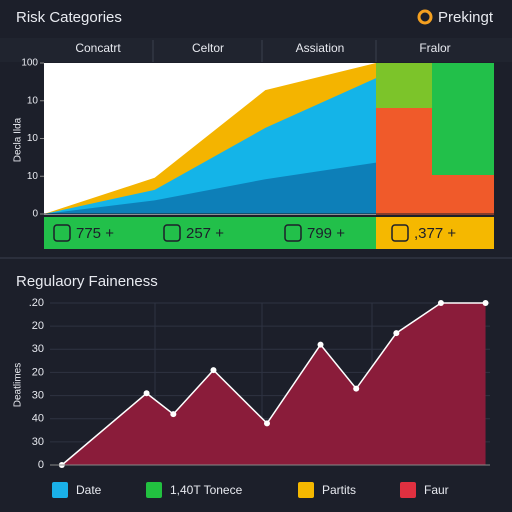 Image resolution: width=512 pixels, height=512 pixels. I want to click on summary-value: 799 +, so click(326, 233).